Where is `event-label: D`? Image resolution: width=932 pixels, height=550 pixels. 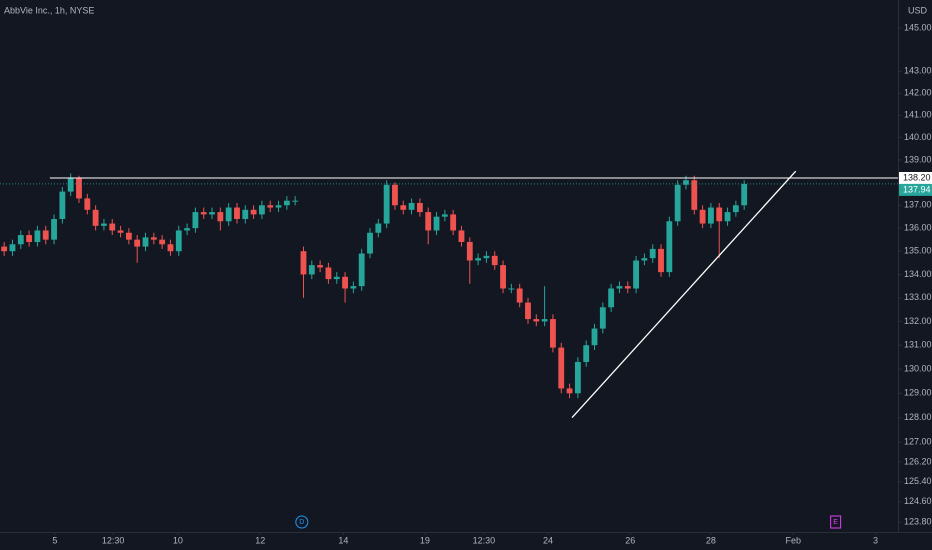
event-label: D is located at coordinates (301, 522).